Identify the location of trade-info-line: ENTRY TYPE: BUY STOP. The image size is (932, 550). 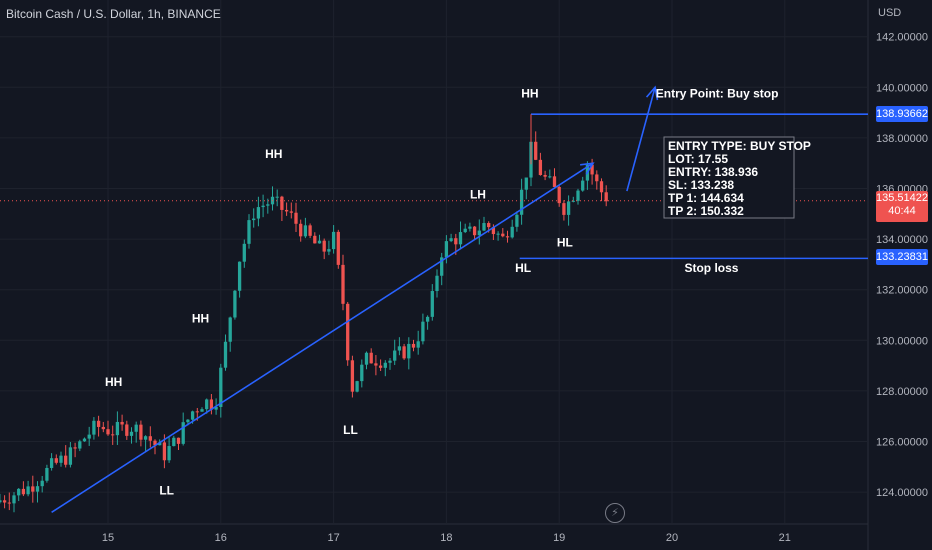
(739, 146).